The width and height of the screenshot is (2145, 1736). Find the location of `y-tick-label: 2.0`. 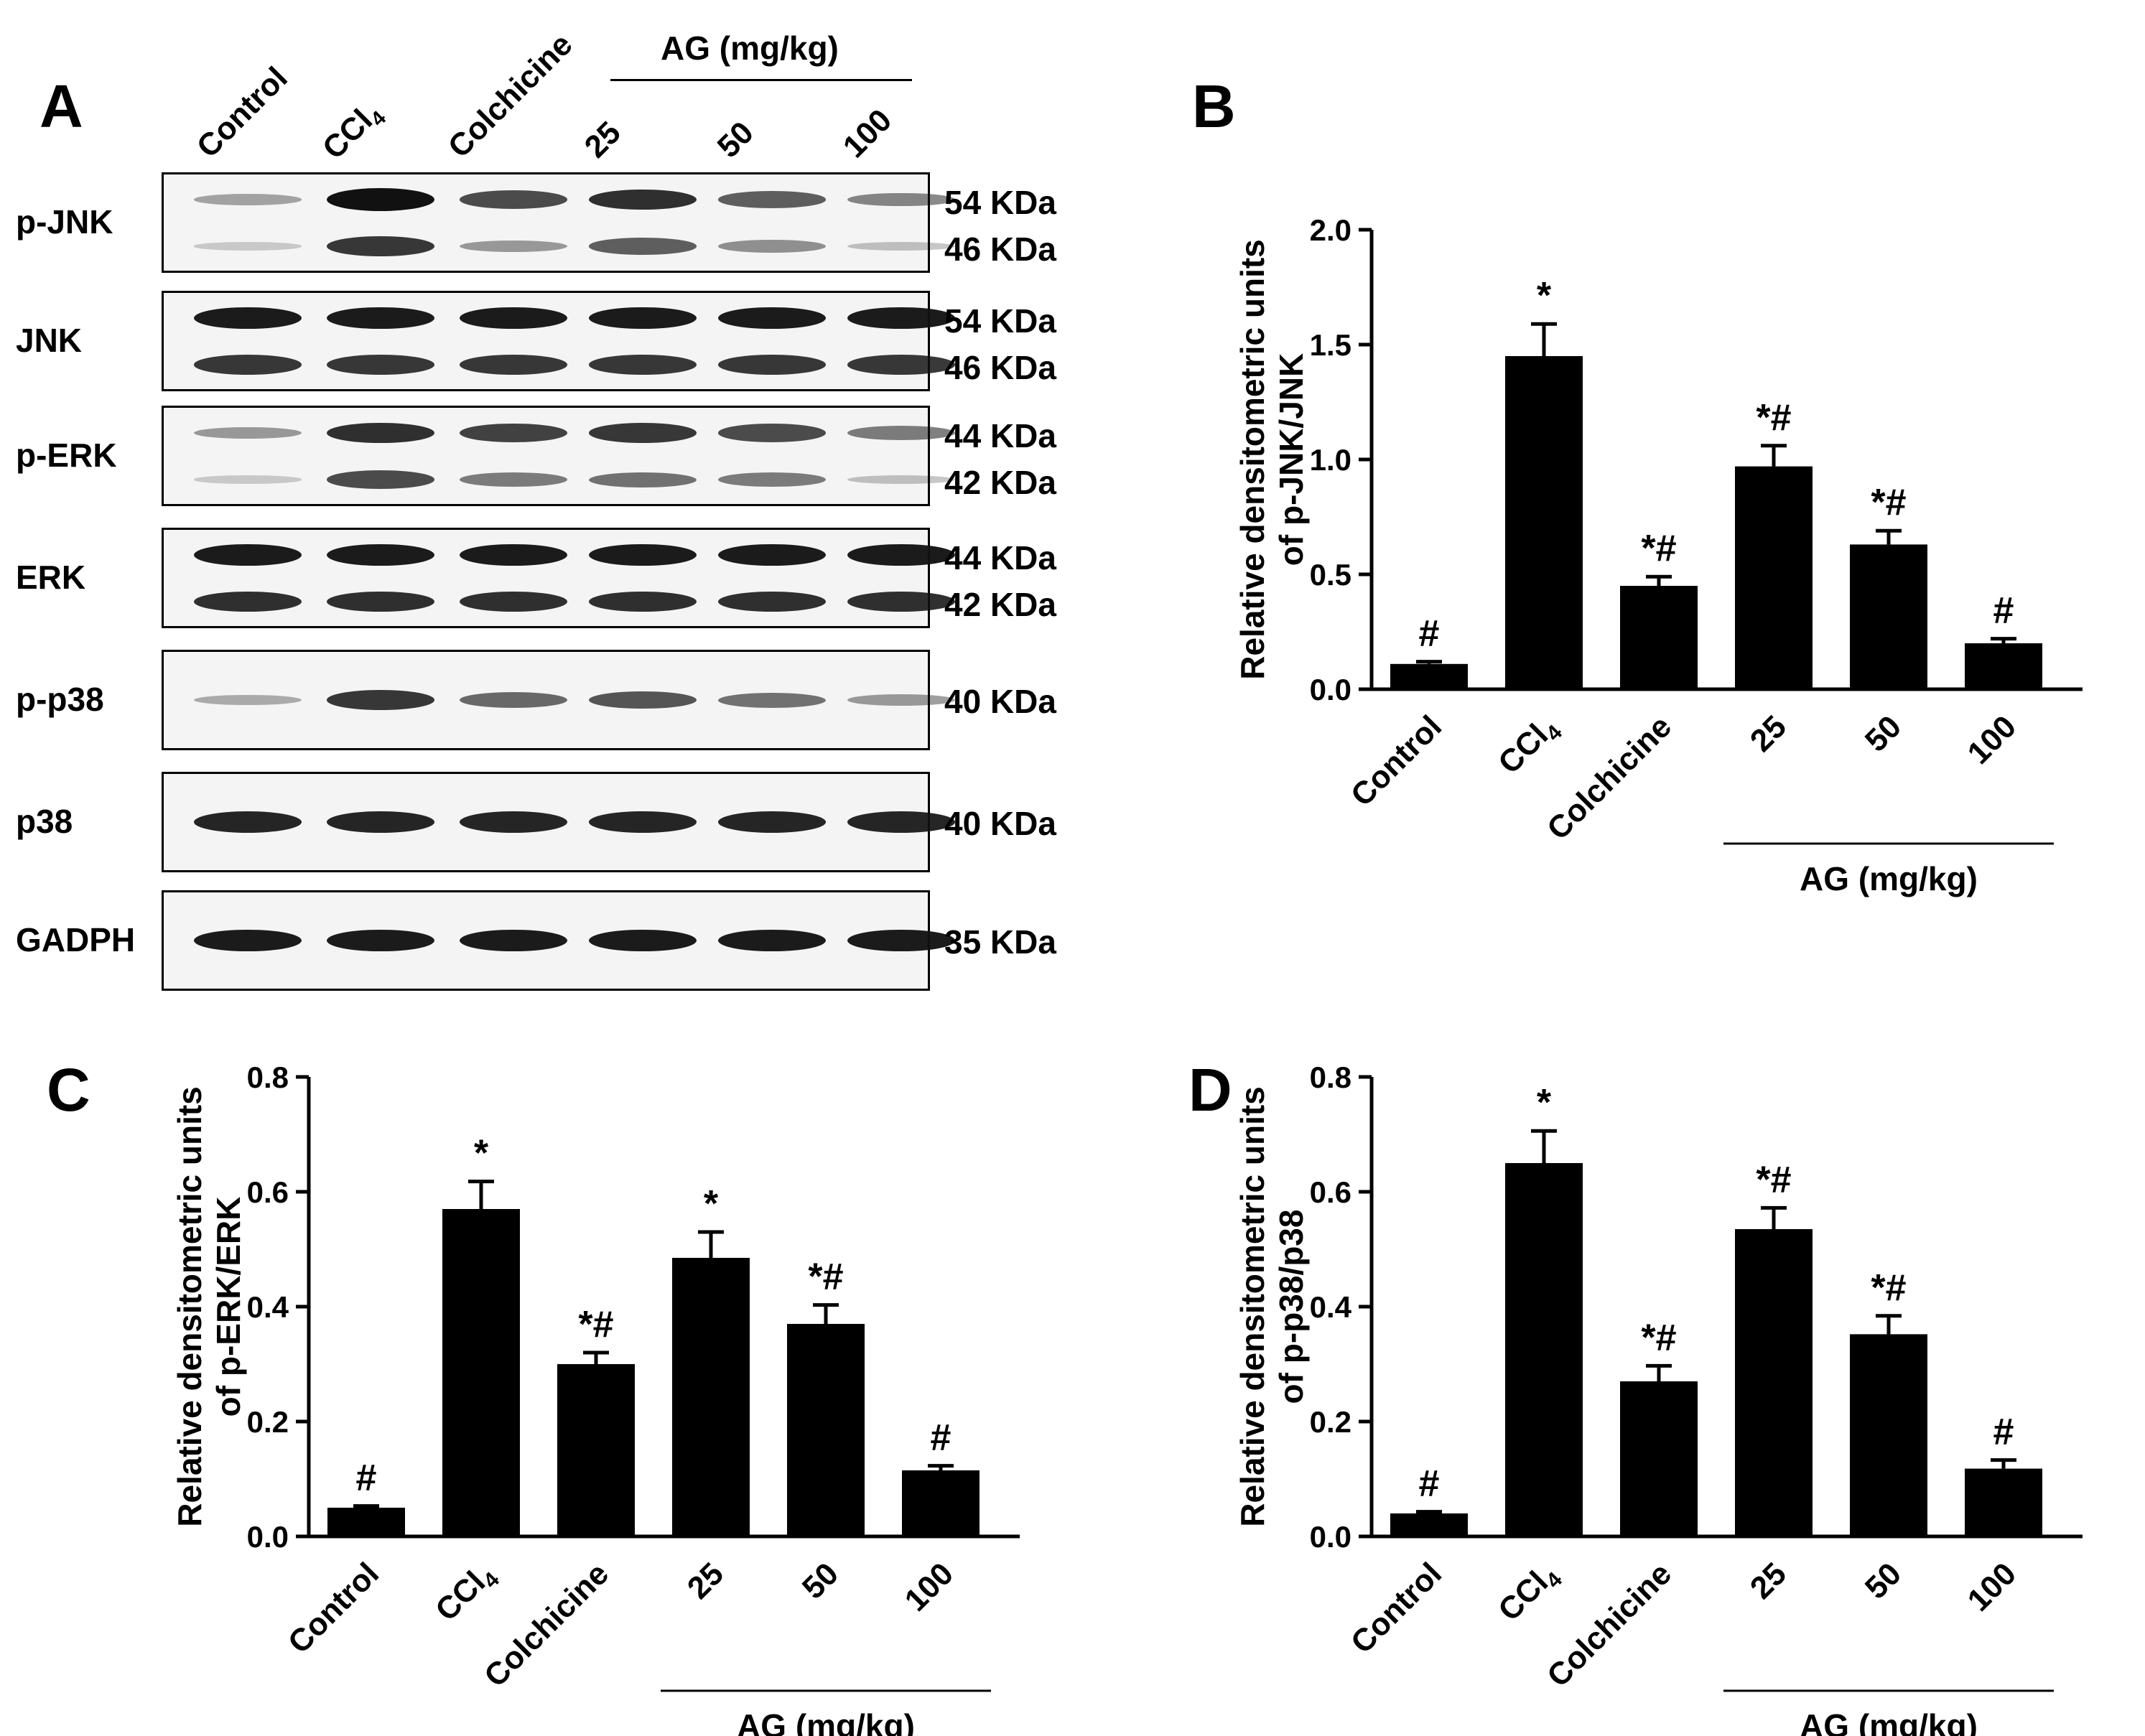

y-tick-label: 2.0 is located at coordinates (1330, 230).